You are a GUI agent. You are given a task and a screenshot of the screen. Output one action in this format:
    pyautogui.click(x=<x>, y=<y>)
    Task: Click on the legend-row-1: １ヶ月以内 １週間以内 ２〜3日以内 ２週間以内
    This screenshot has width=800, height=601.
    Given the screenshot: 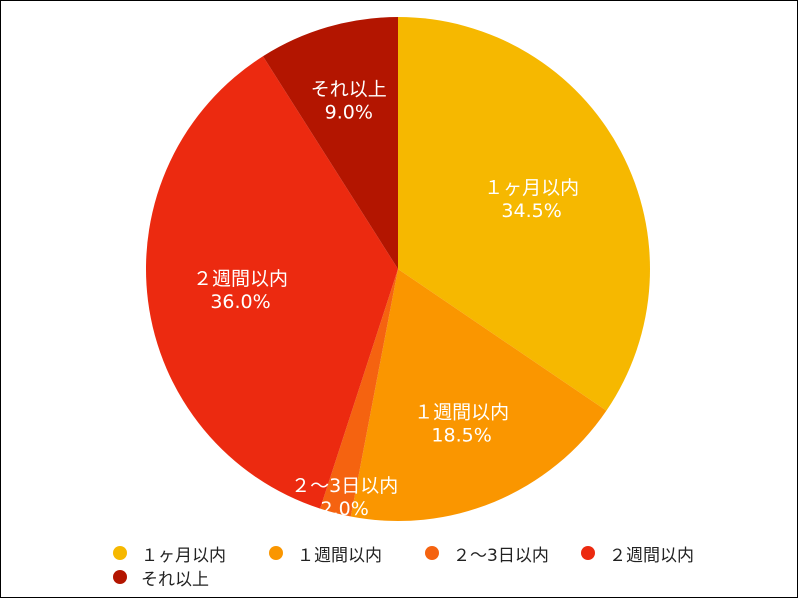 What is the action you would take?
    pyautogui.click(x=443, y=553)
    